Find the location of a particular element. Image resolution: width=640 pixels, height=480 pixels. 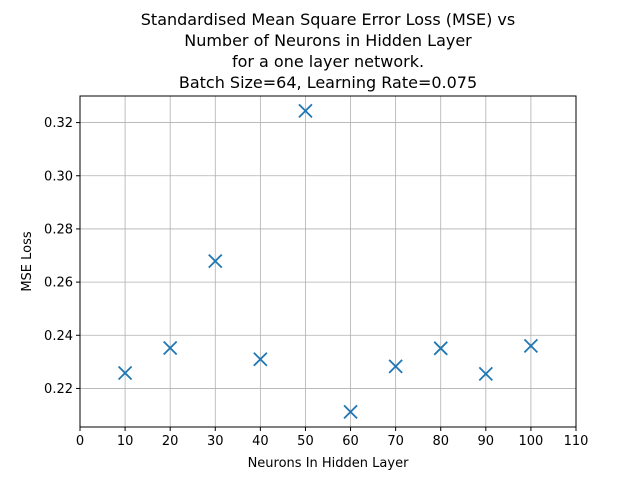

title-line-3: for a one layer network. is located at coordinates (328, 61).